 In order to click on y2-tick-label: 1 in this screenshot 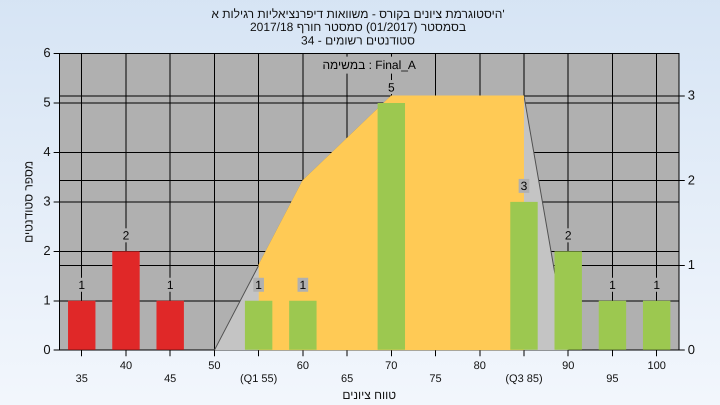, I will do `click(692, 264)`.